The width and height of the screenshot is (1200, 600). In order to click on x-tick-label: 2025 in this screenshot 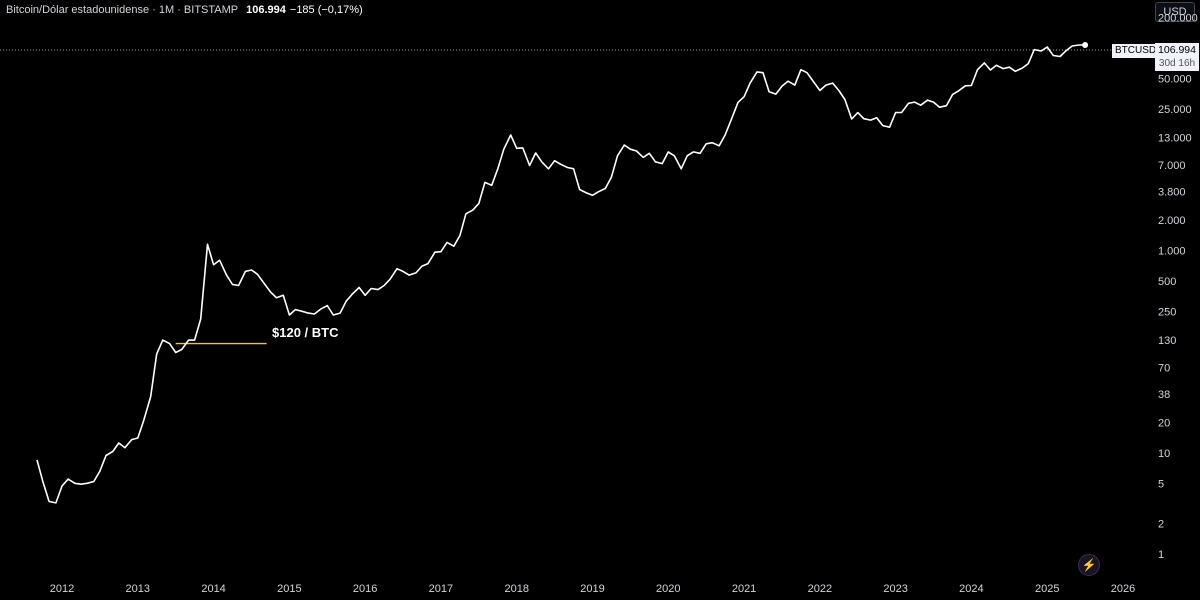, I will do `click(1047, 589)`.